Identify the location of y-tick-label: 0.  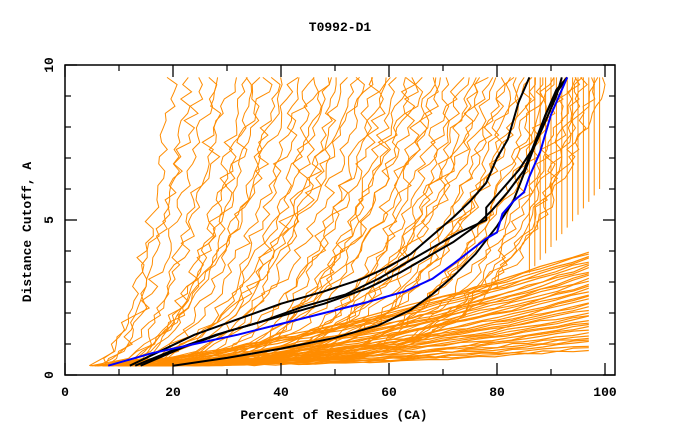
(49, 375).